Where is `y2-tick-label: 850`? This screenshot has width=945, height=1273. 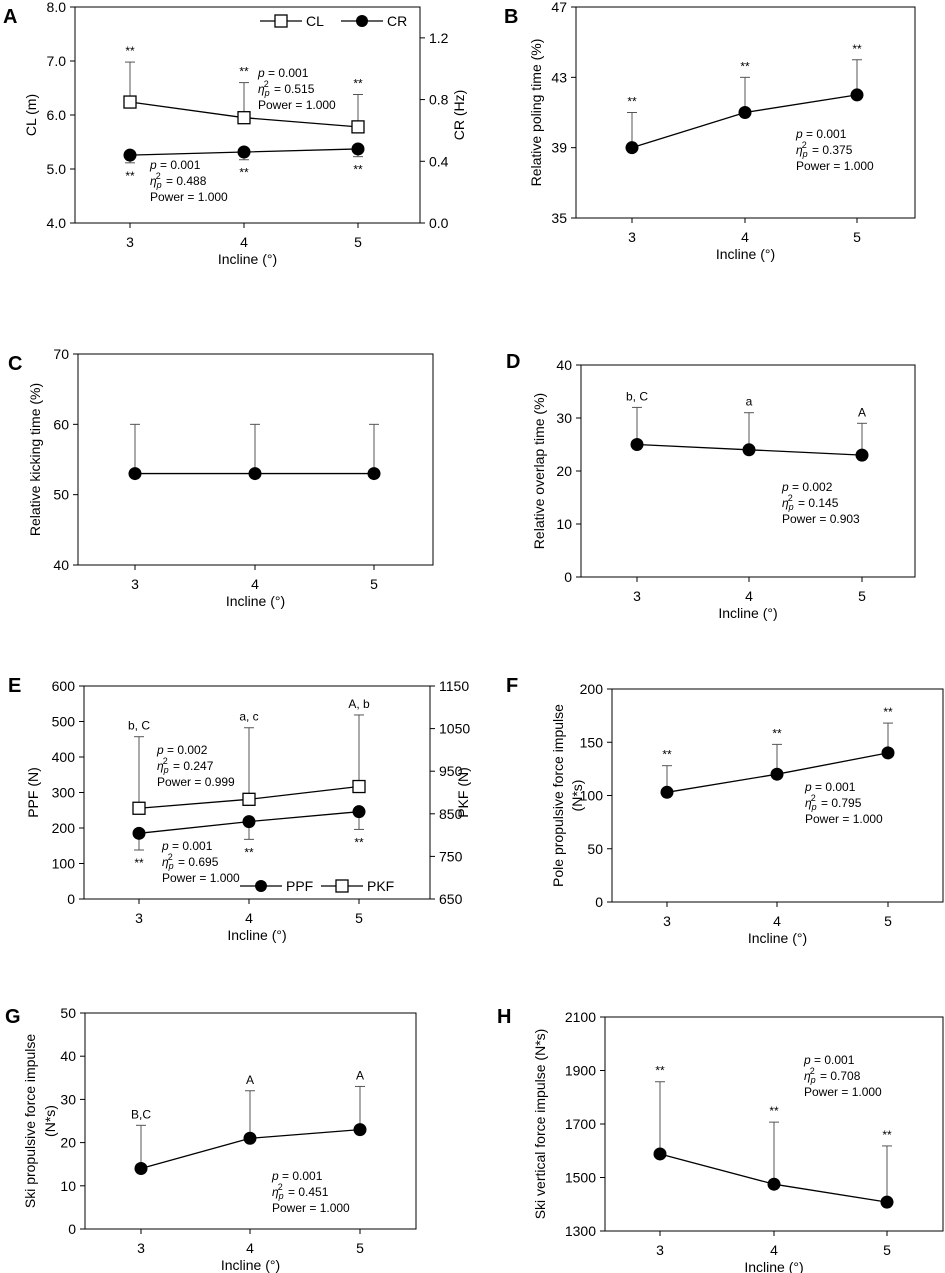
y2-tick-label: 850 is located at coordinates (451, 814).